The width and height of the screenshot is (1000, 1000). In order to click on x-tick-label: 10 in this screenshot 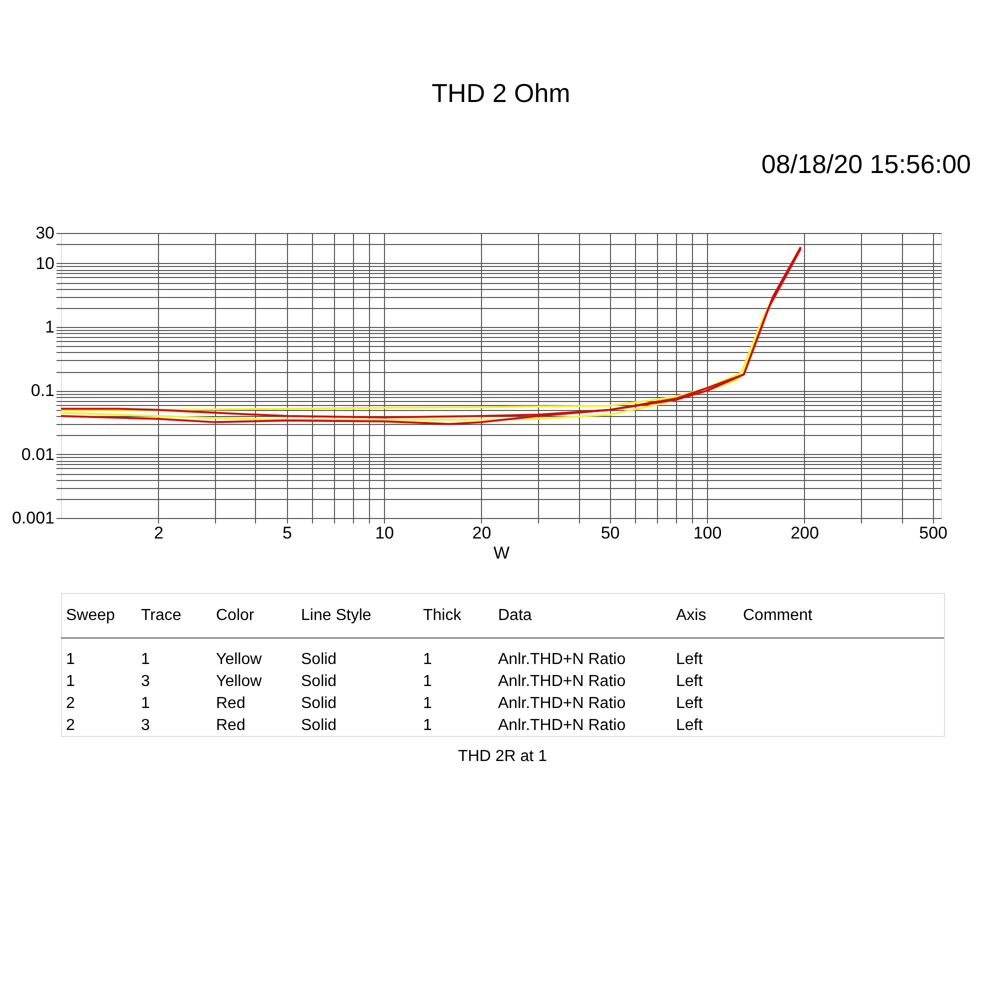, I will do `click(384, 533)`.